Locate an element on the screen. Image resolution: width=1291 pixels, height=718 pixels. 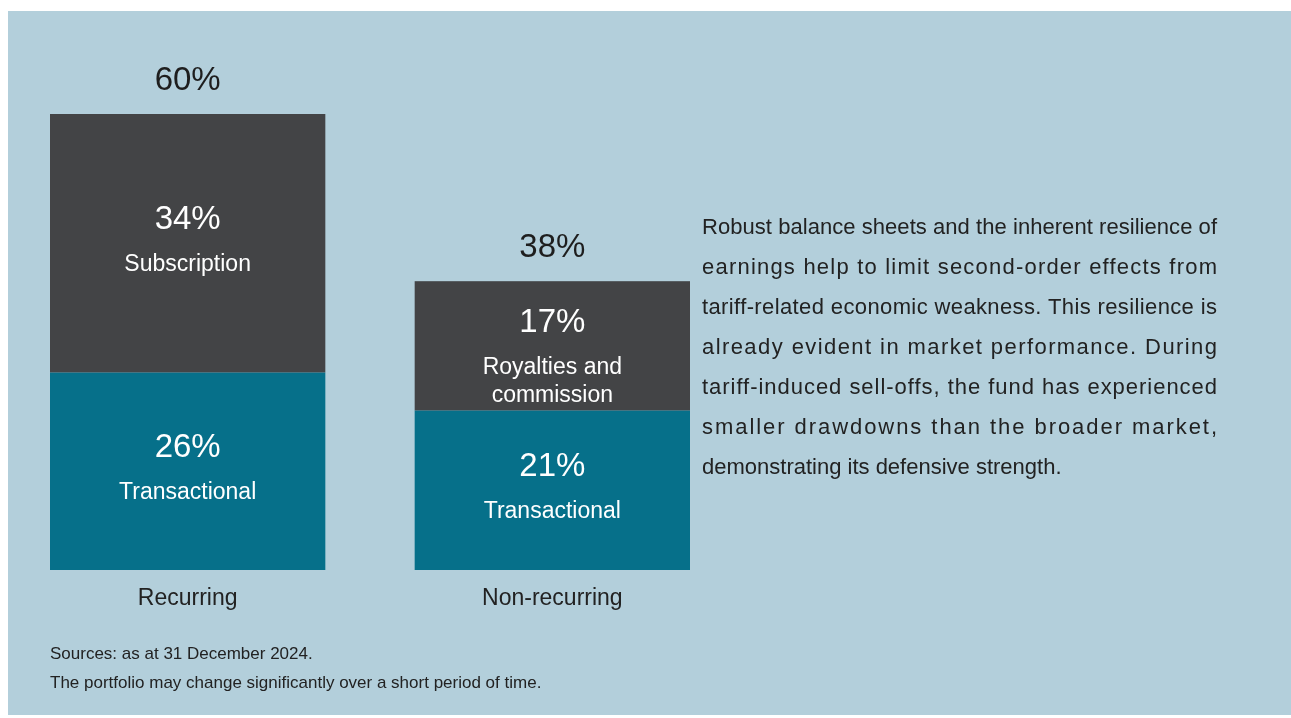
annotation: Royalties and commission is located at coordinates (552, 379).